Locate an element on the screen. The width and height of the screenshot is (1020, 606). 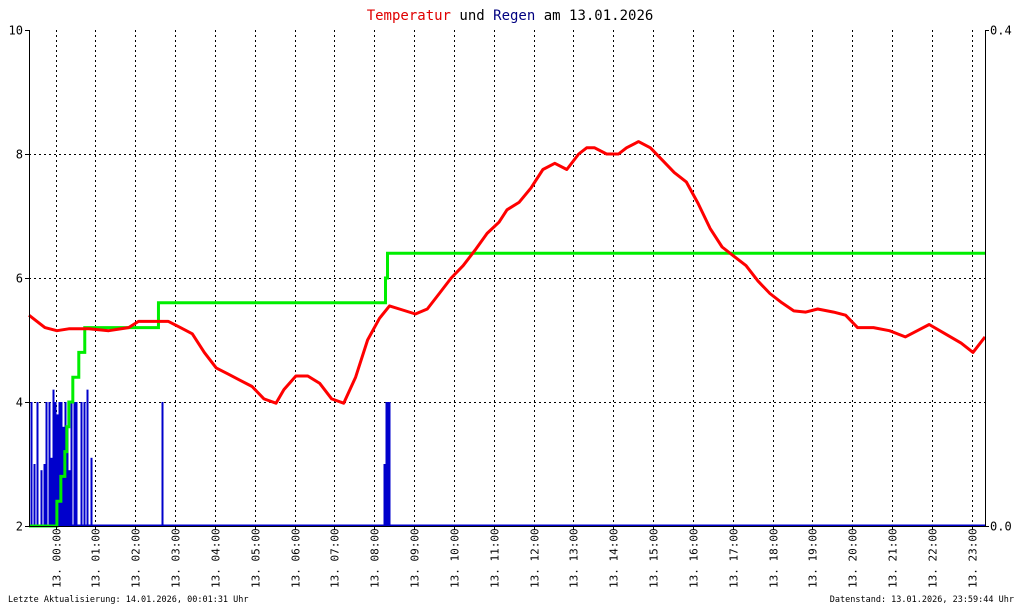
y-left-tick-label: 10 is located at coordinates (16, 31).